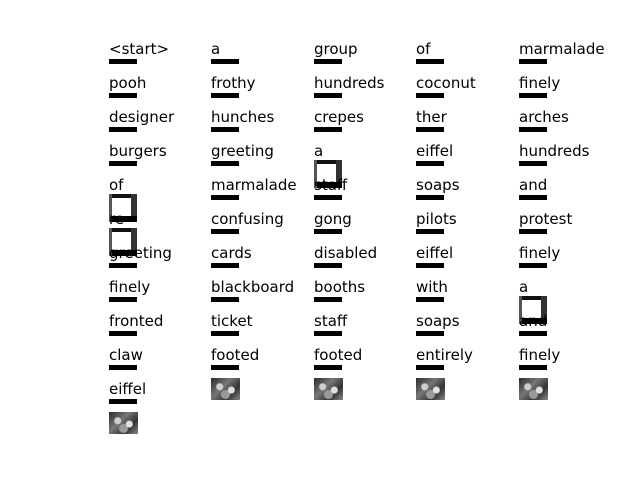 The width and height of the screenshot is (640, 480). Describe the element at coordinates (262, 329) in the screenshot. I see `caption-cell: ticket` at that location.